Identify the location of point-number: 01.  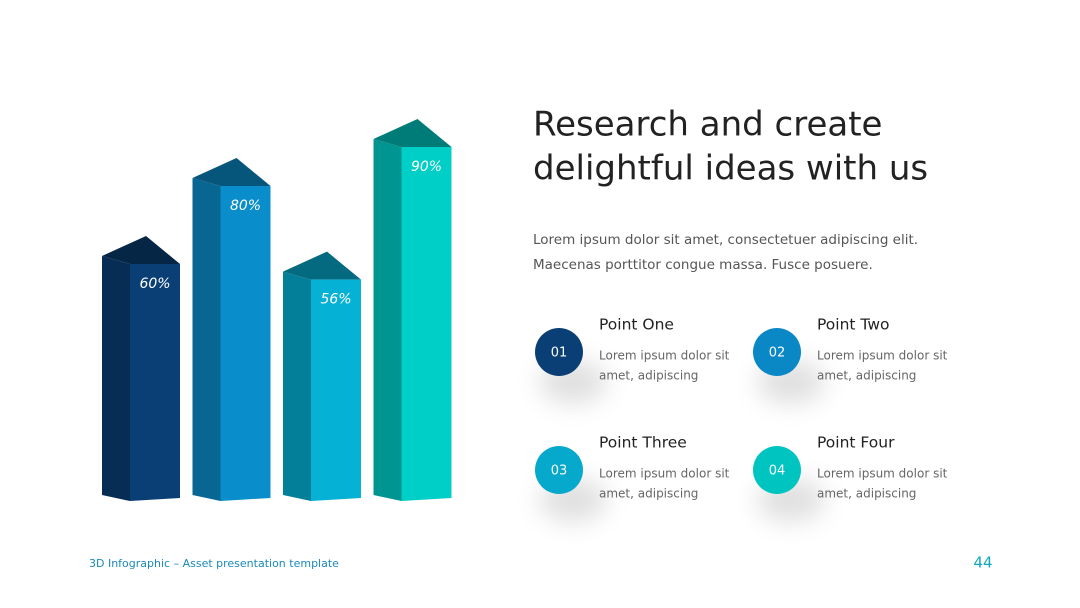
(559, 353).